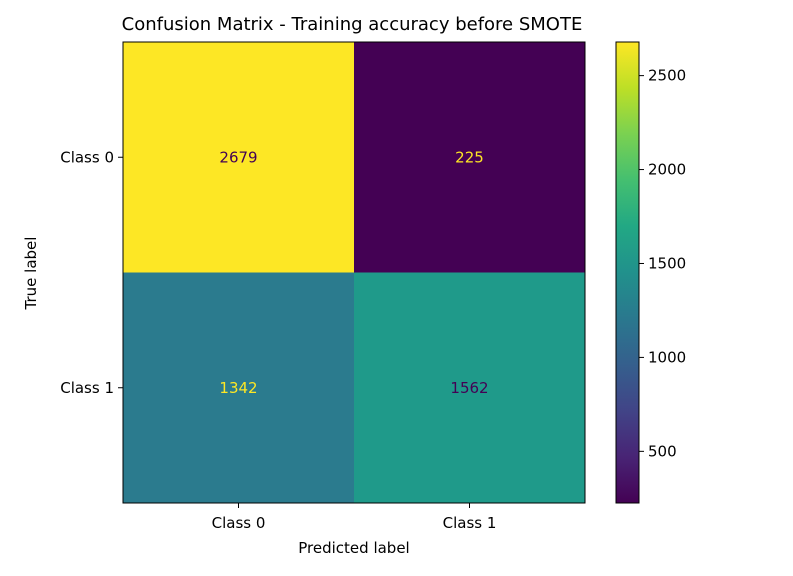 The width and height of the screenshot is (793, 576). What do you see at coordinates (667, 170) in the screenshot?
I see `colorbar-tick-label: 2000` at bounding box center [667, 170].